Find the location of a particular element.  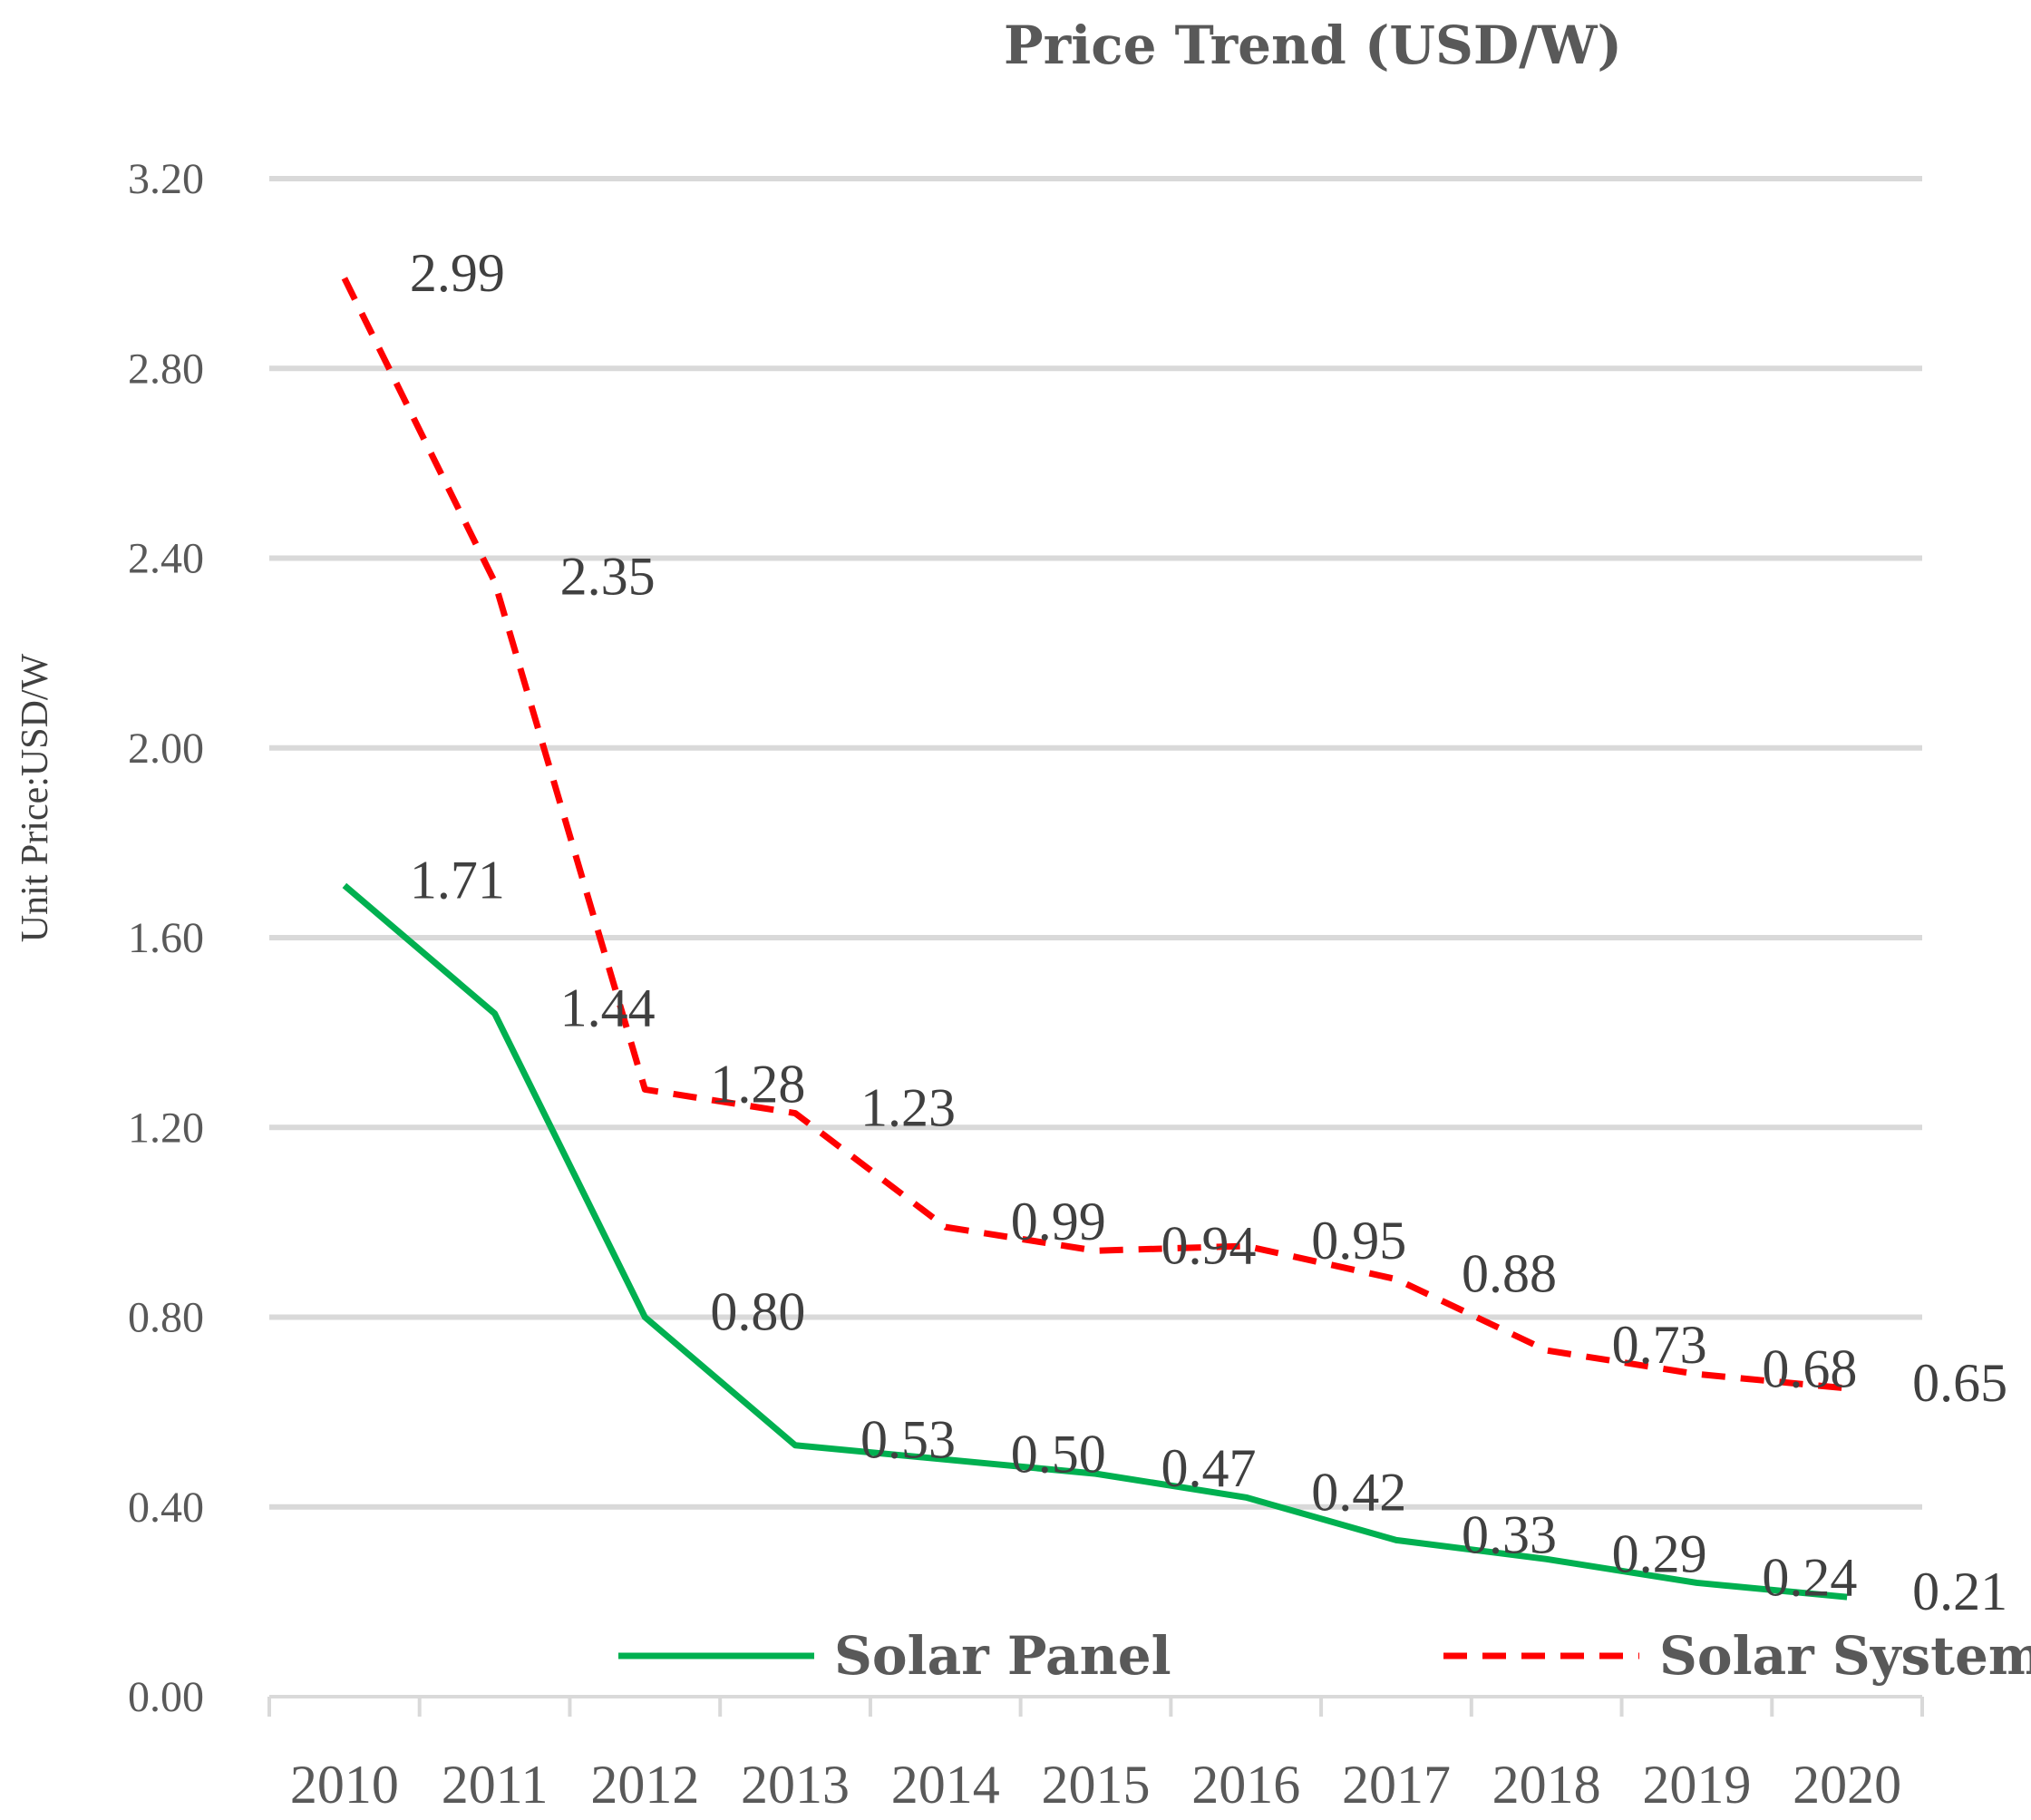

data-label-solar-panel: 0.33 is located at coordinates (1509, 1534).